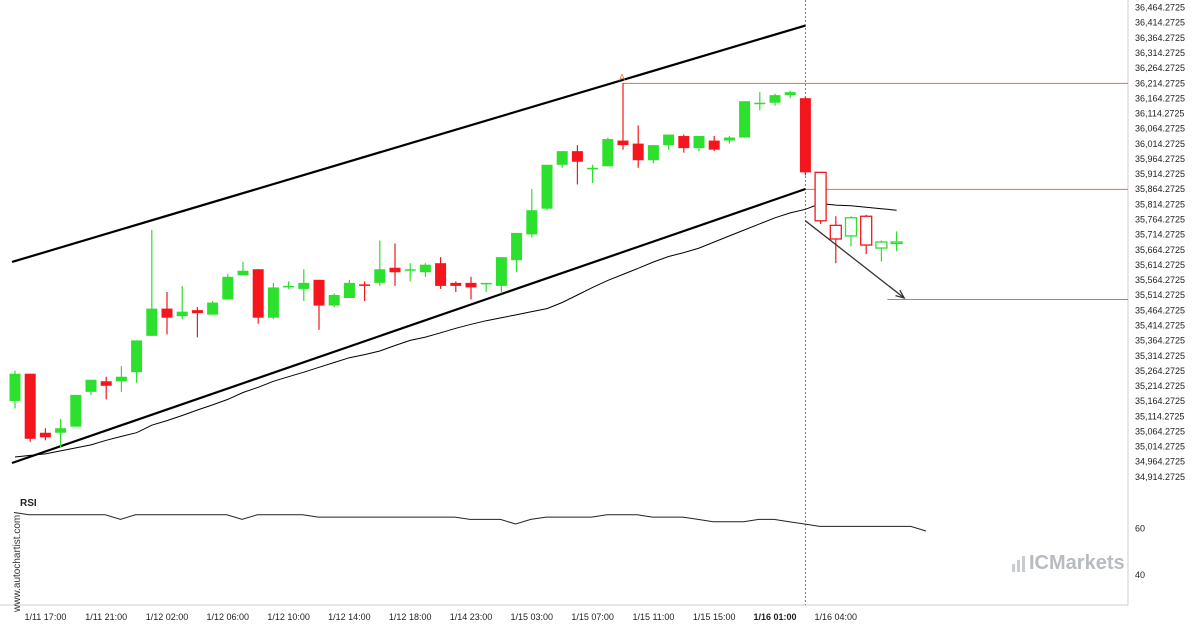 The image size is (1200, 635). Describe the element at coordinates (1160, 477) in the screenshot. I see `price-tick-label: 34,914.2725` at that location.